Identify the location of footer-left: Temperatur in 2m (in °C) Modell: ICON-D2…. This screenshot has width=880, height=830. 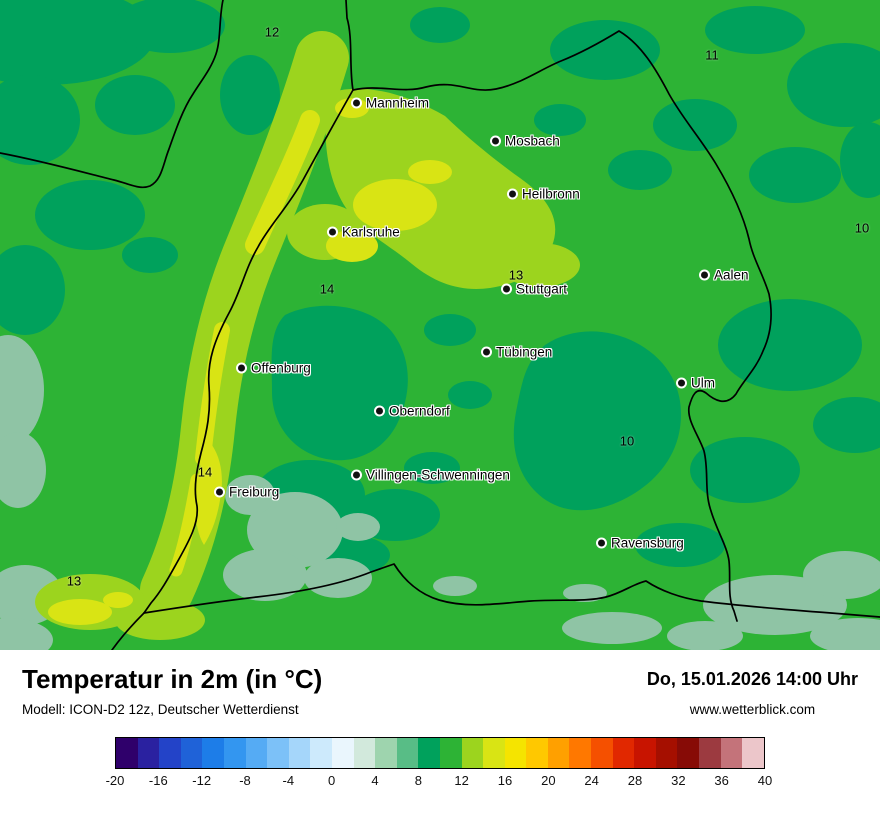
(172, 690).